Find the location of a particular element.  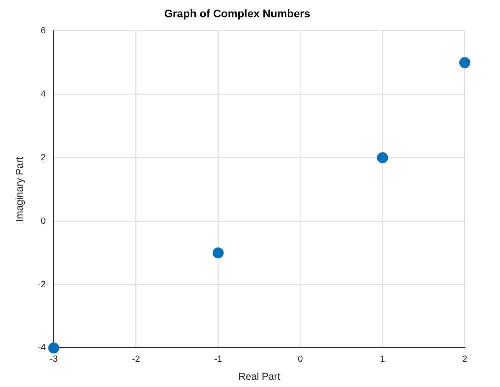

x-tick-label: -1 is located at coordinates (218, 359).